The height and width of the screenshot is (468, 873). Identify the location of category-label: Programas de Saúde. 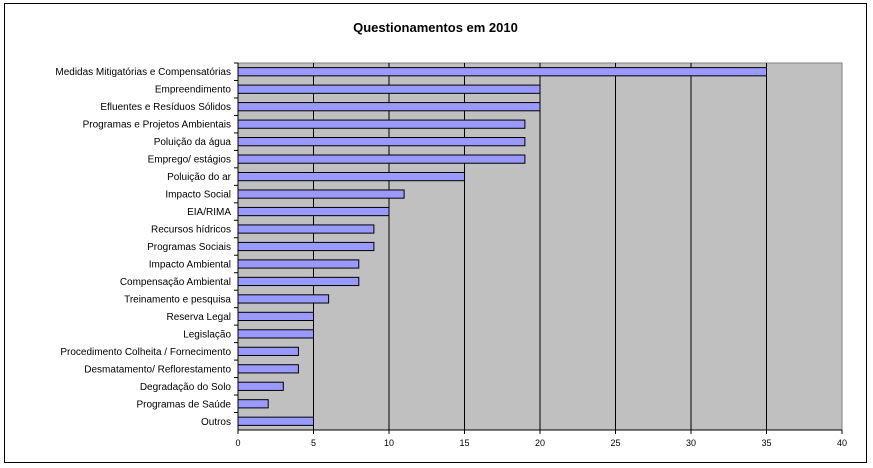
(183, 404).